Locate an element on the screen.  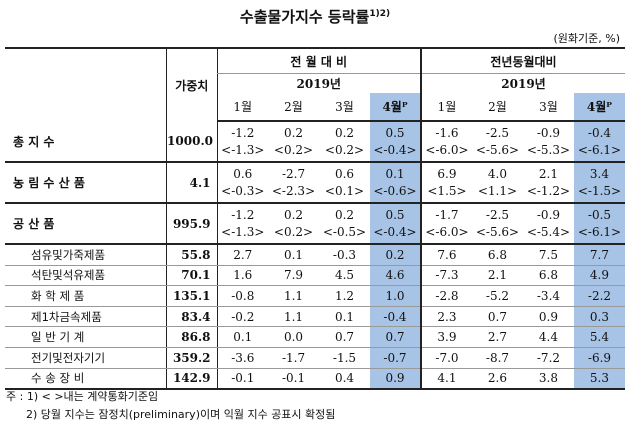
row-weight: 995.9 is located at coordinates (192, 224).